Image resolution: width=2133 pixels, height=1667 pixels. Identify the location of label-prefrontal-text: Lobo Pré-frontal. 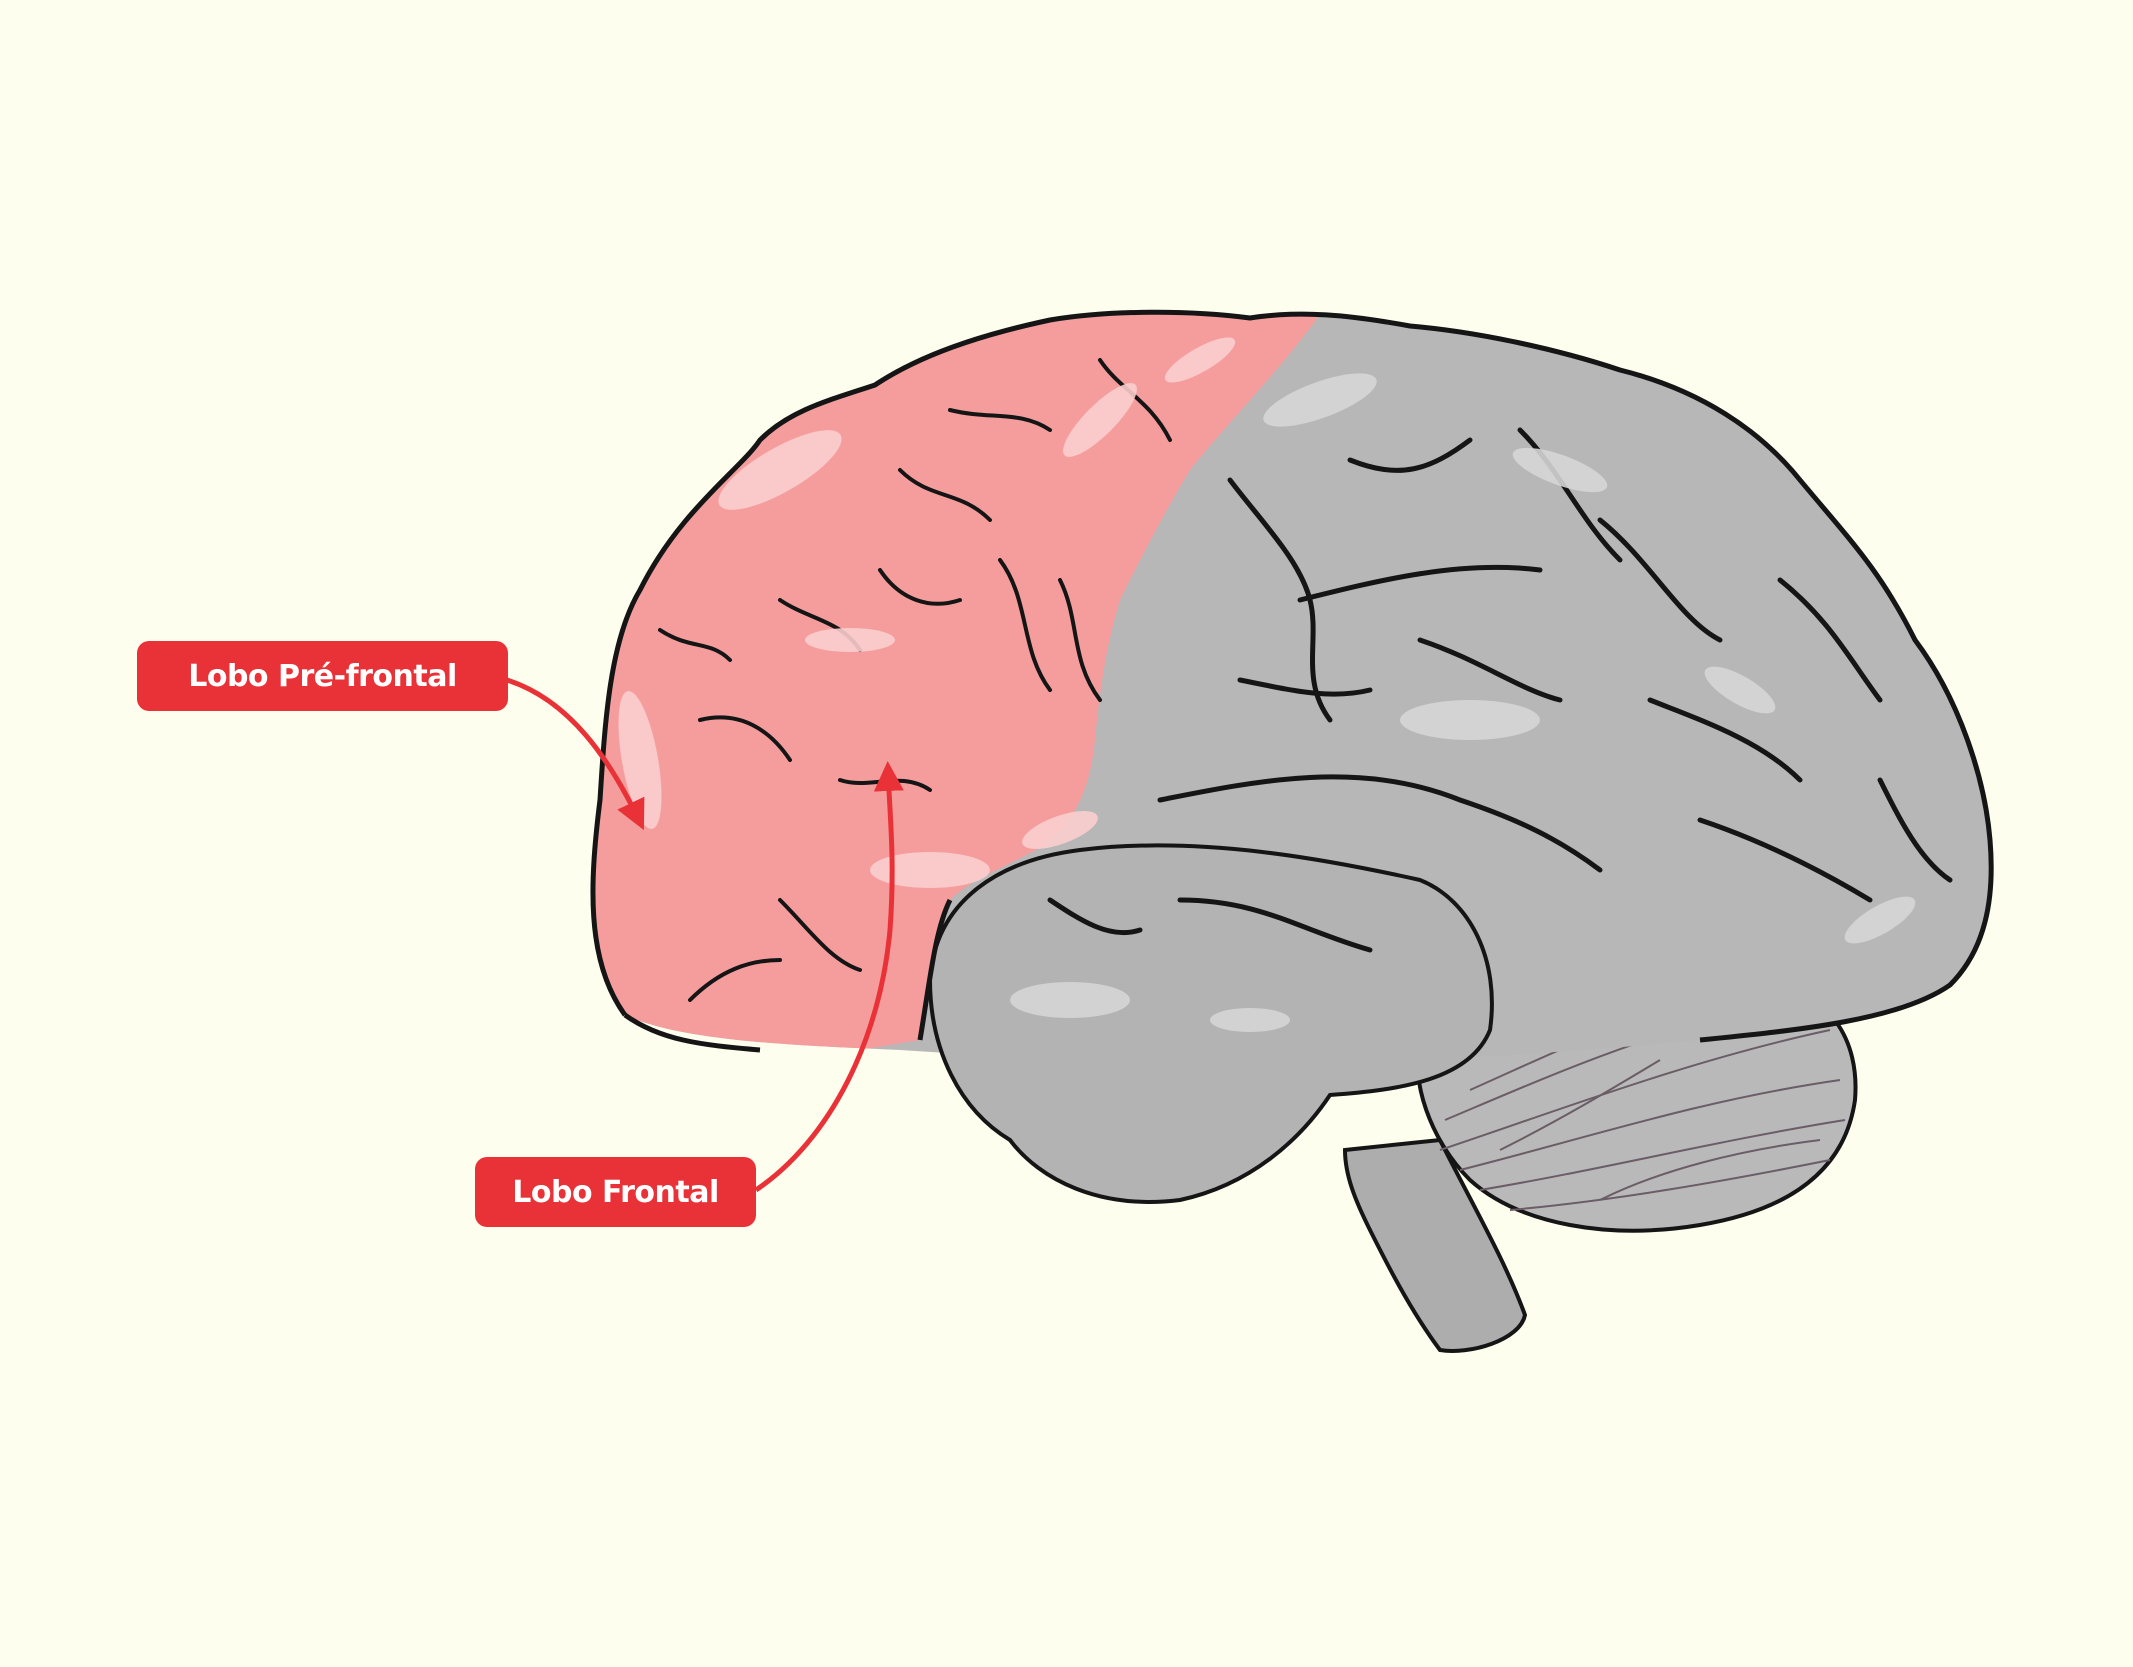
(322, 676).